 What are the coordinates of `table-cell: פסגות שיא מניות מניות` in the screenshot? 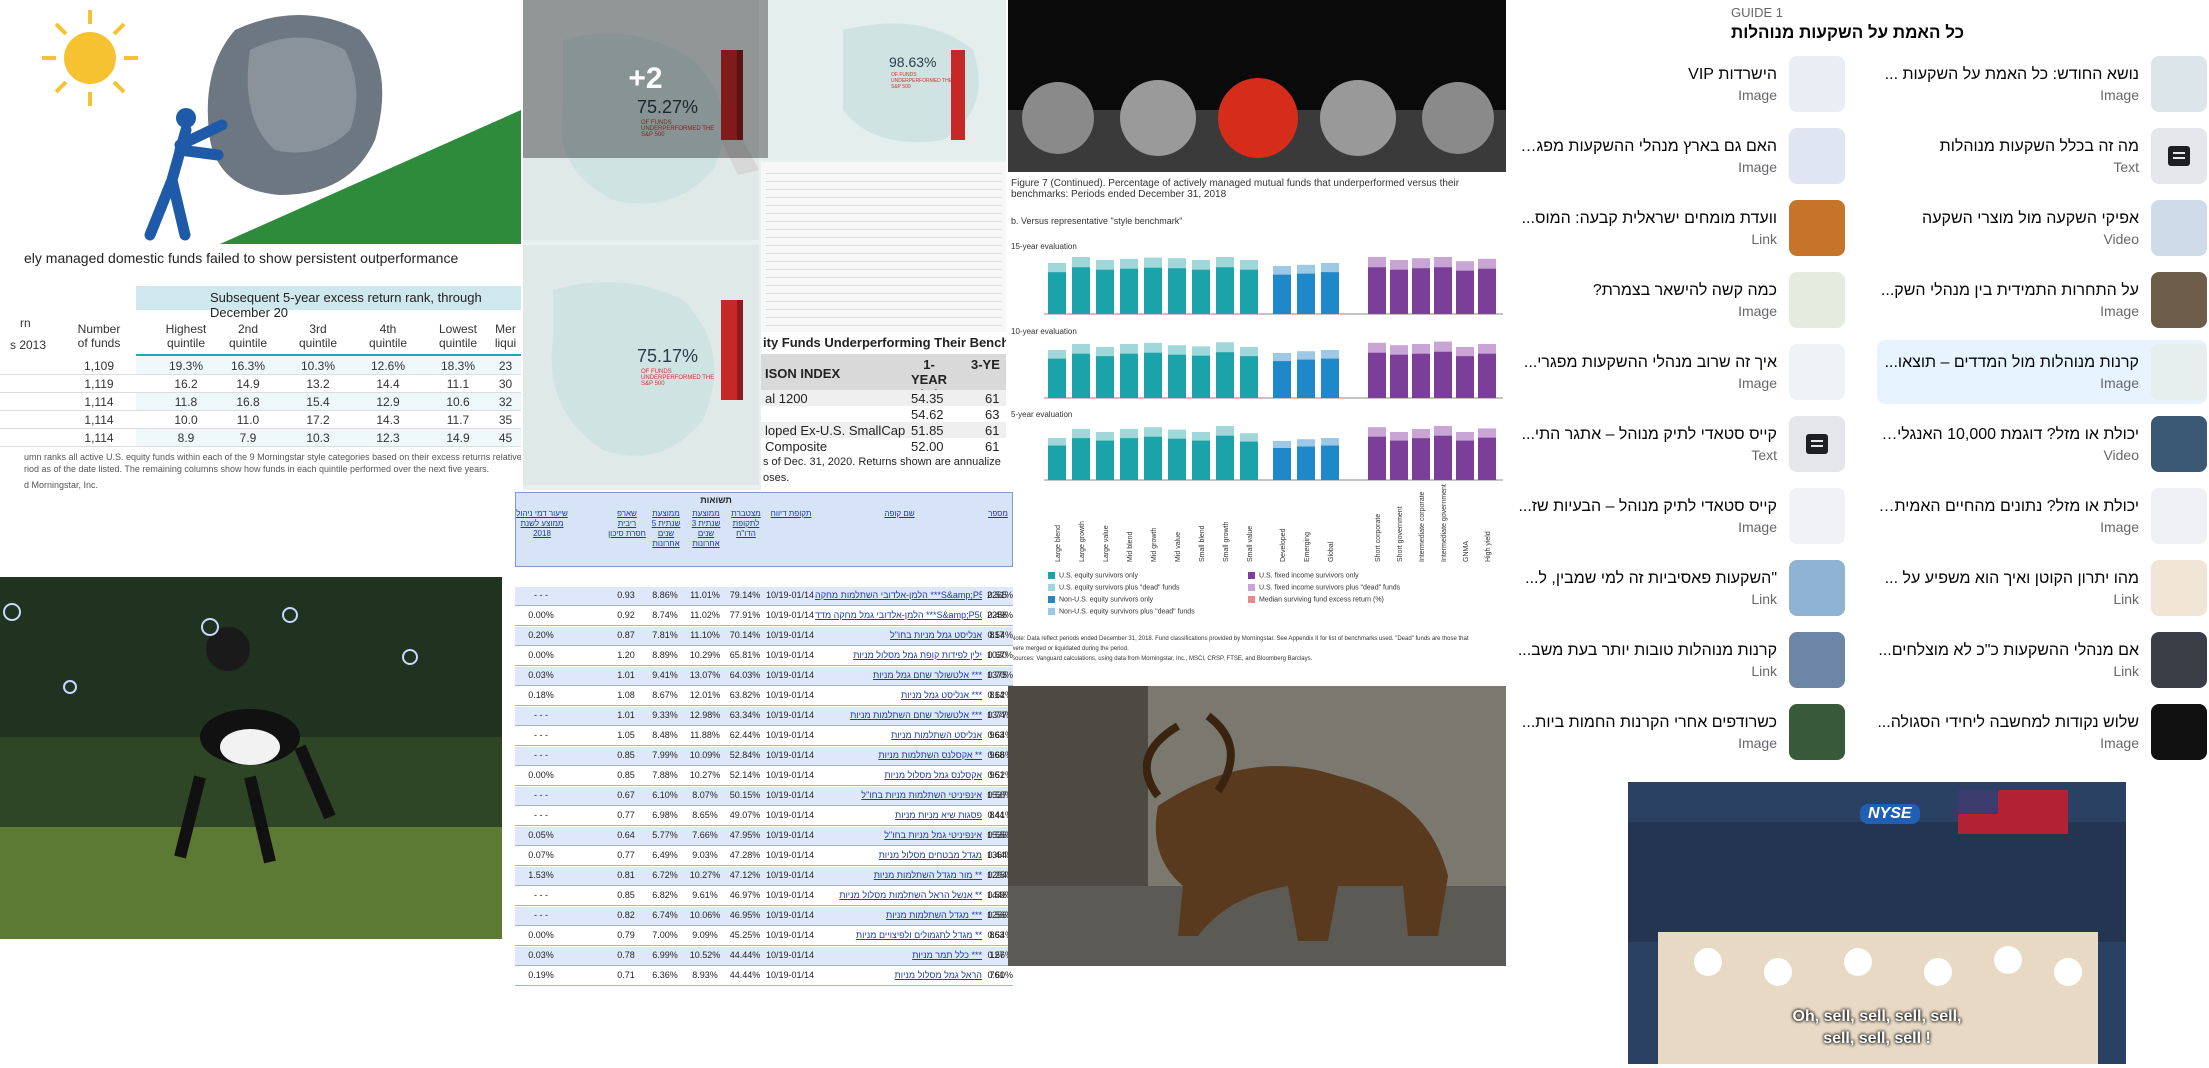 It's located at (938, 815).